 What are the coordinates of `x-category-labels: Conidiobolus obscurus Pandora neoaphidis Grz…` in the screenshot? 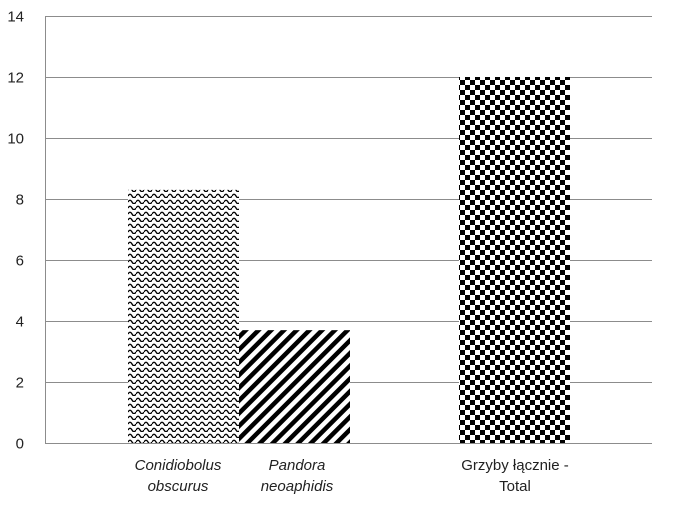 It's located at (352, 476).